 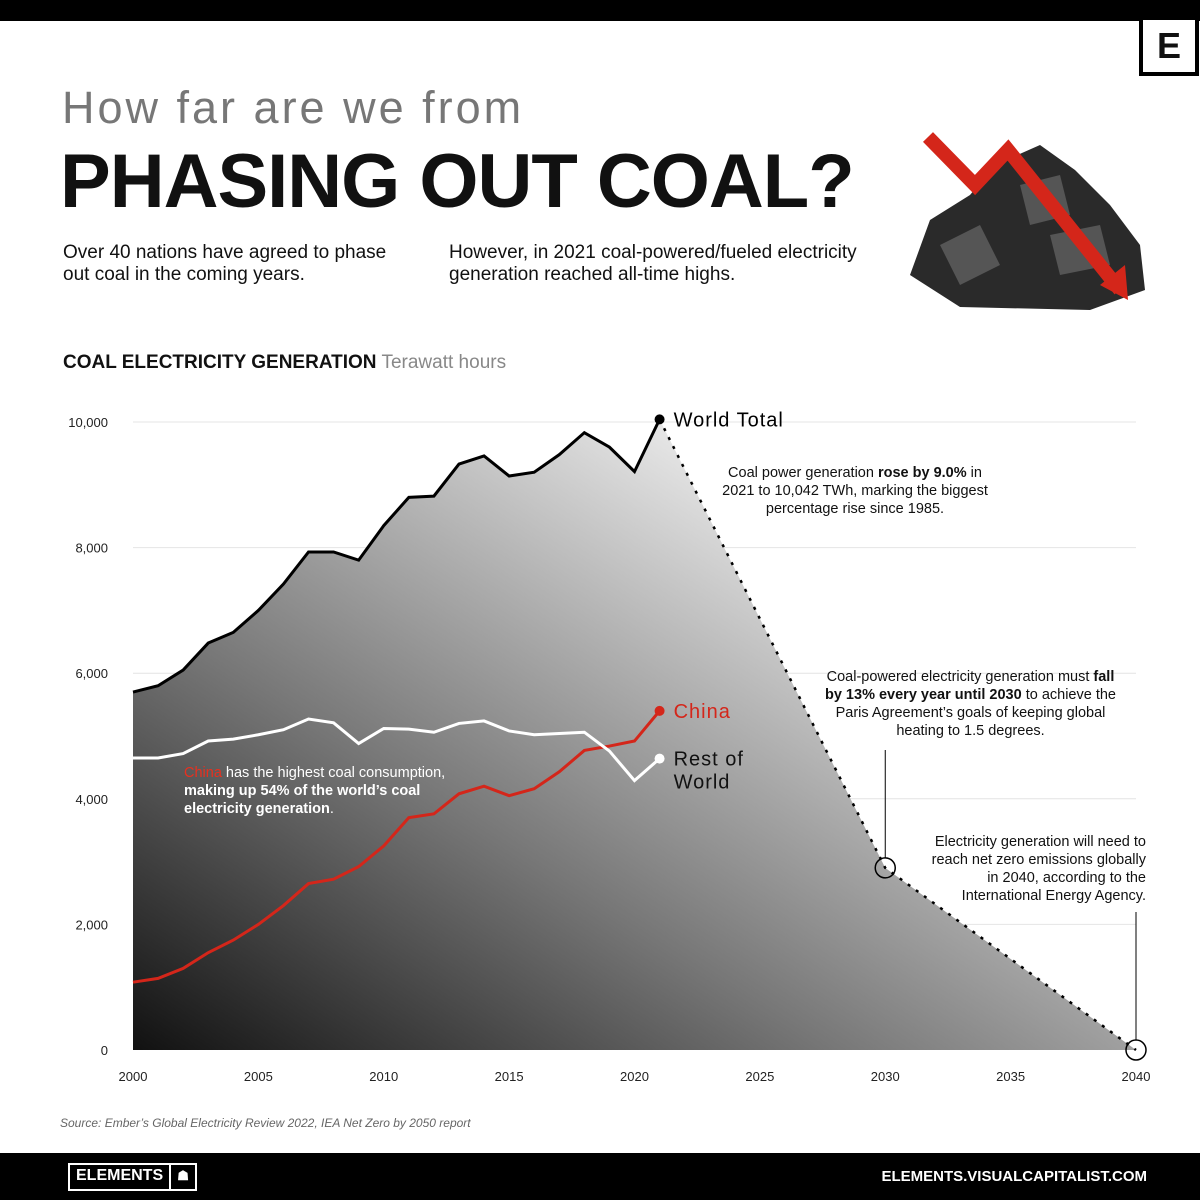 What do you see at coordinates (600, 1176) in the screenshot?
I see `footer-bar` at bounding box center [600, 1176].